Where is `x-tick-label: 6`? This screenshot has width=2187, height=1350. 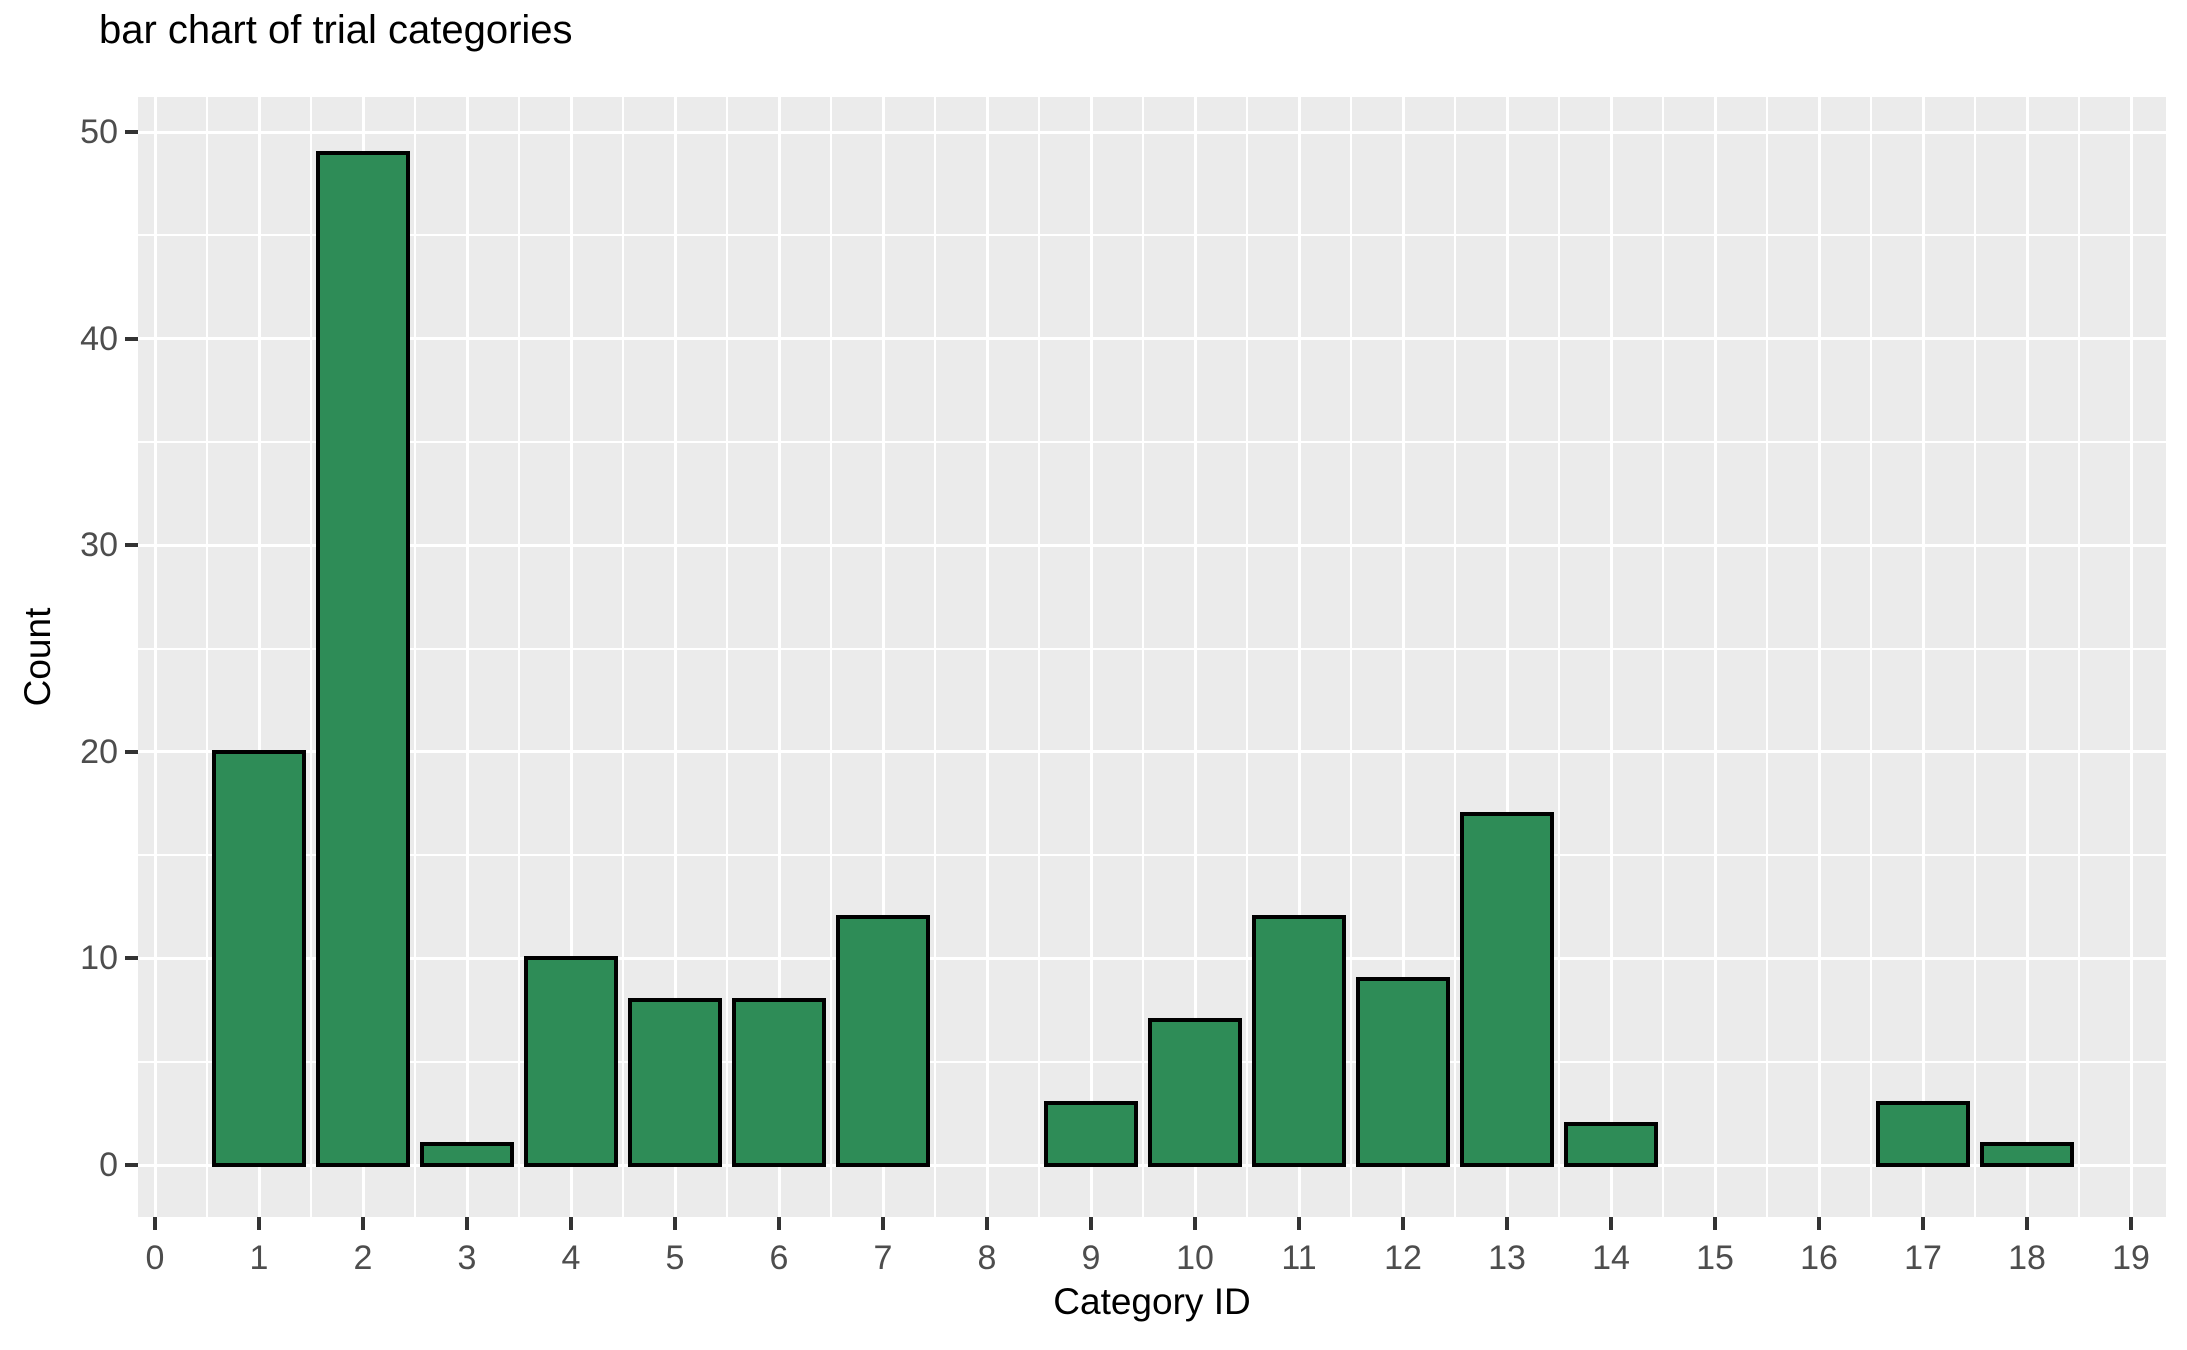 x-tick-label: 6 is located at coordinates (779, 1258).